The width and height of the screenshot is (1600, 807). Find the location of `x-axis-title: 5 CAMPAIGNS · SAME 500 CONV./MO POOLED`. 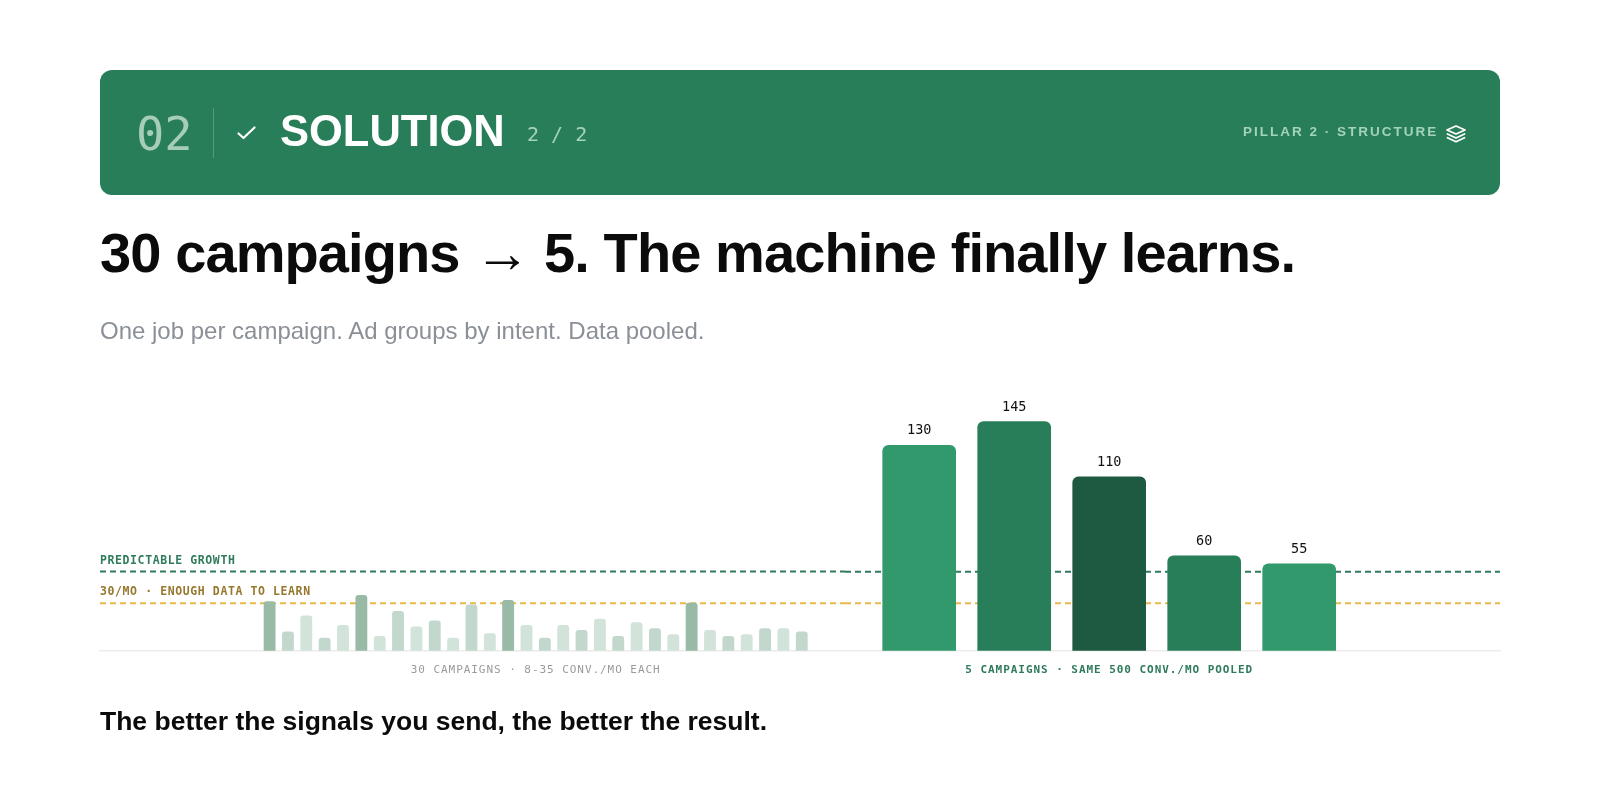

x-axis-title: 5 CAMPAIGNS · SAME 500 CONV./MO POOLED is located at coordinates (1109, 669).